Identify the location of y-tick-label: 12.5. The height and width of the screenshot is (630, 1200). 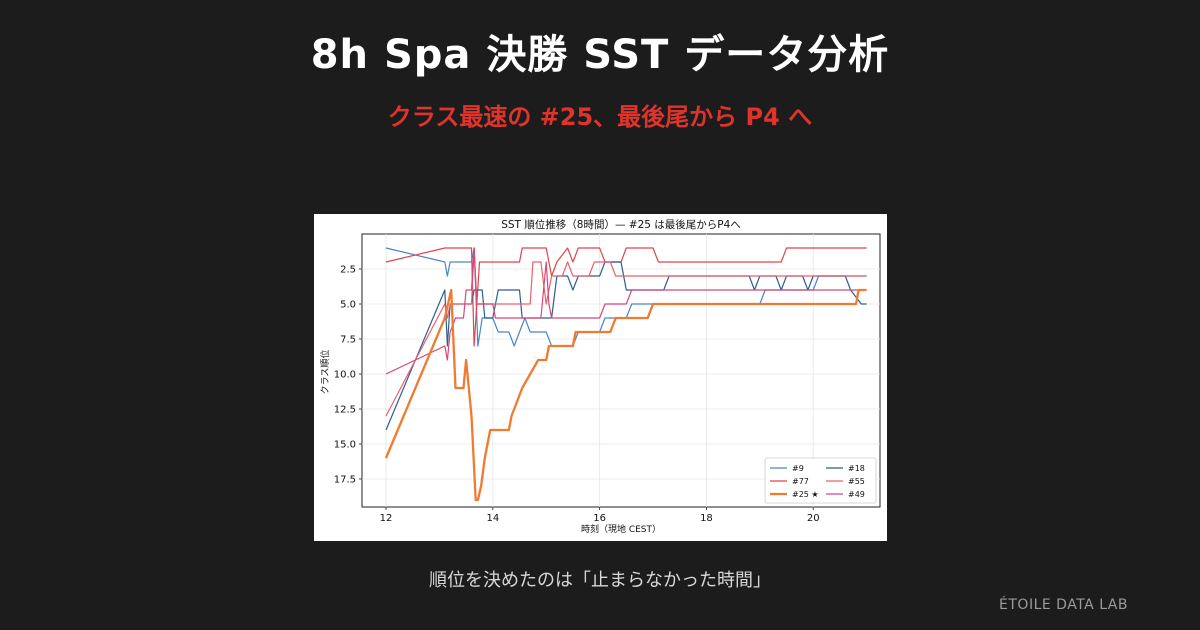
(345, 410).